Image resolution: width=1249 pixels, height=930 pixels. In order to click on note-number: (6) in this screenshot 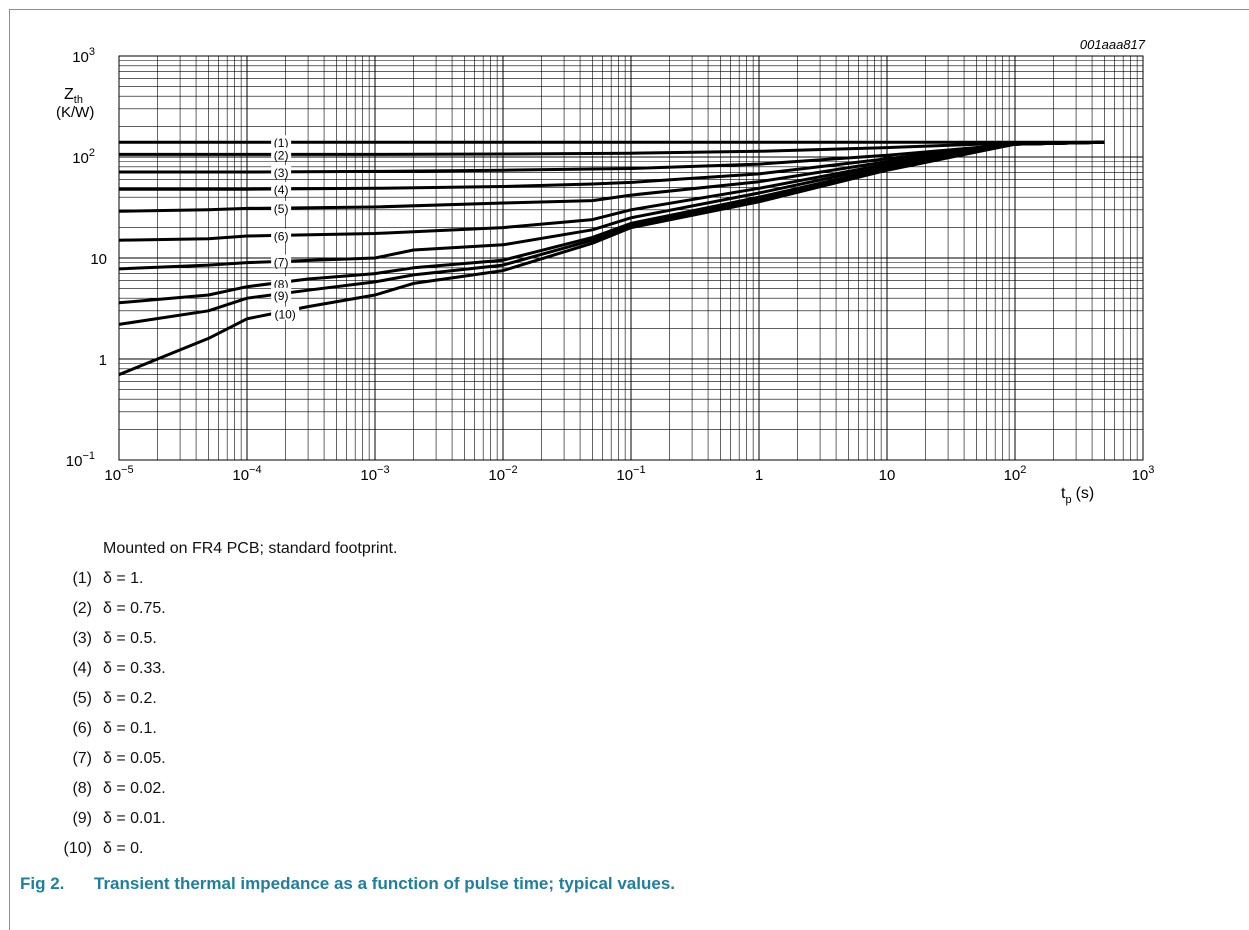, I will do `click(82, 728)`.